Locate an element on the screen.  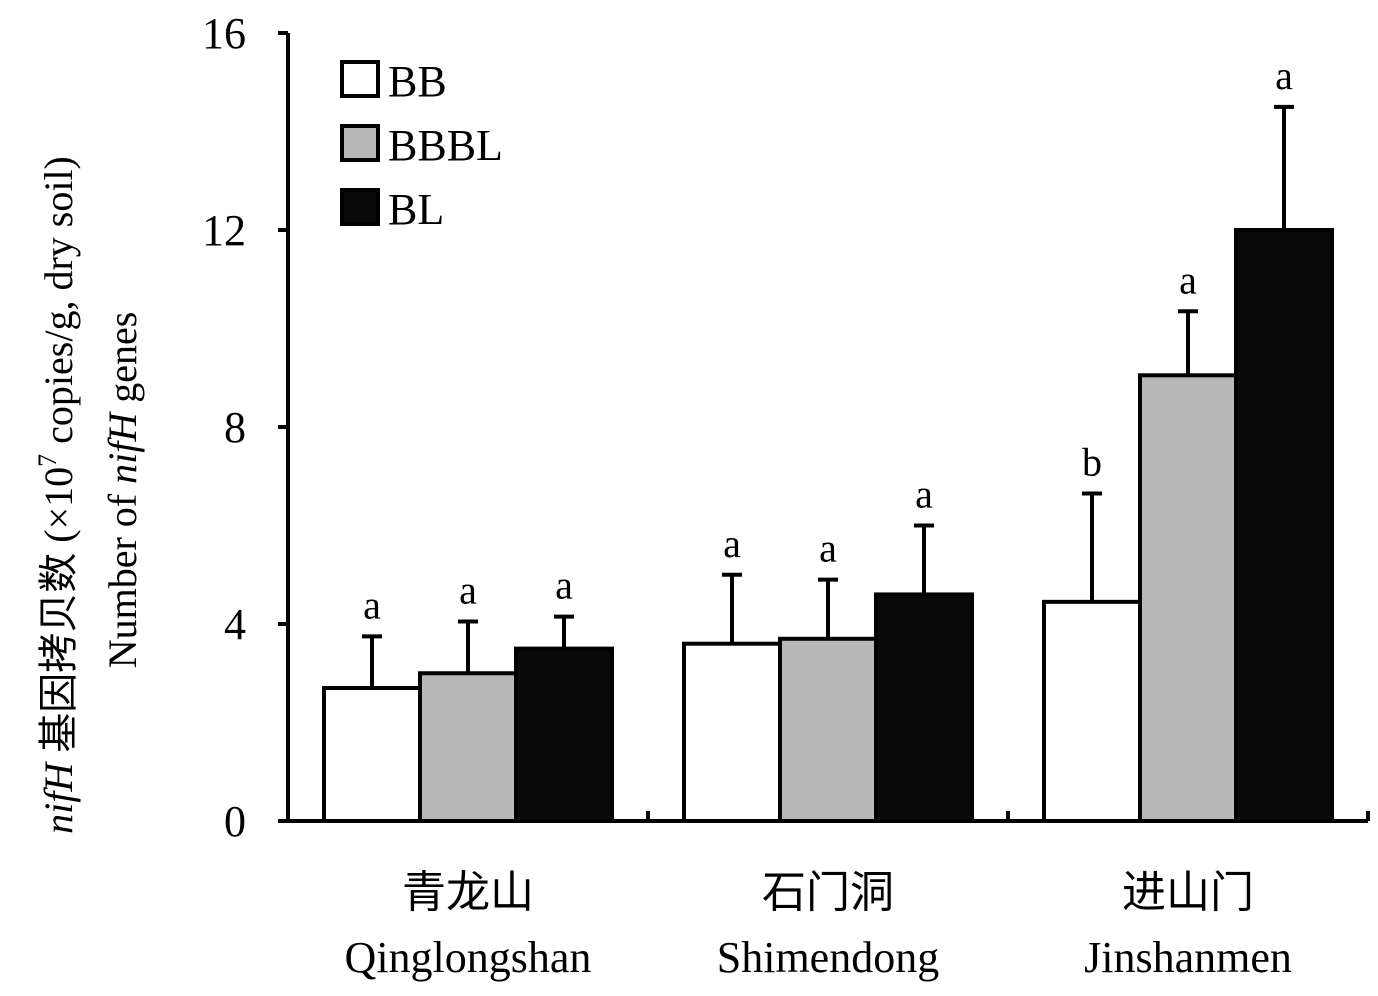
significance-label: b is located at coordinates (1092, 461).